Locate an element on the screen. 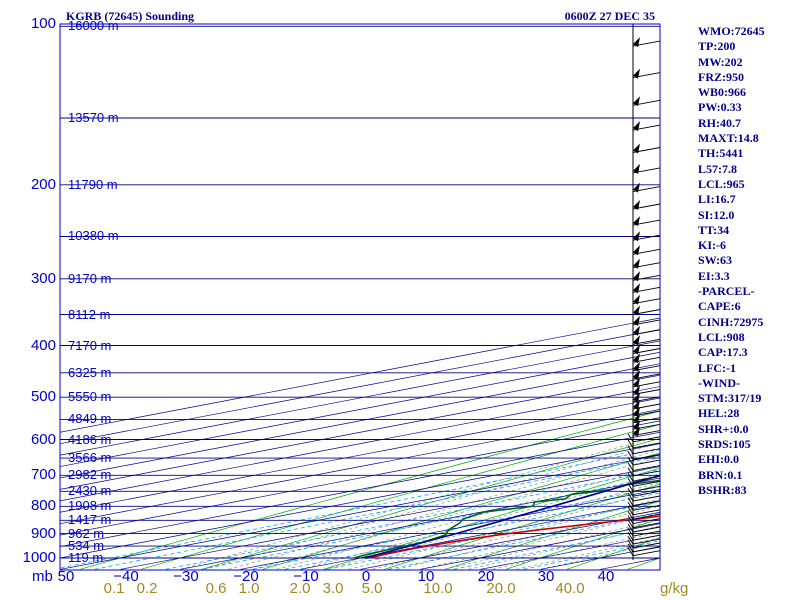 Image resolution: width=800 pixels, height=600 pixels. pressure-tick-label: 600 is located at coordinates (43, 439).